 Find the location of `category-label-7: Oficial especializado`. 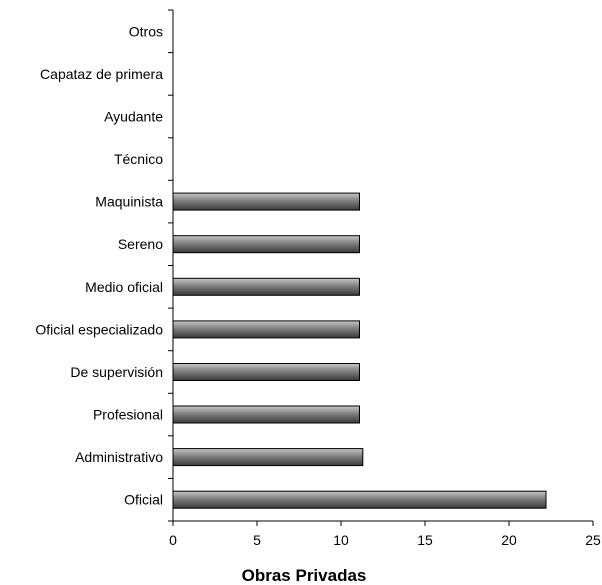

category-label-7: Oficial especializado is located at coordinates (99, 329).